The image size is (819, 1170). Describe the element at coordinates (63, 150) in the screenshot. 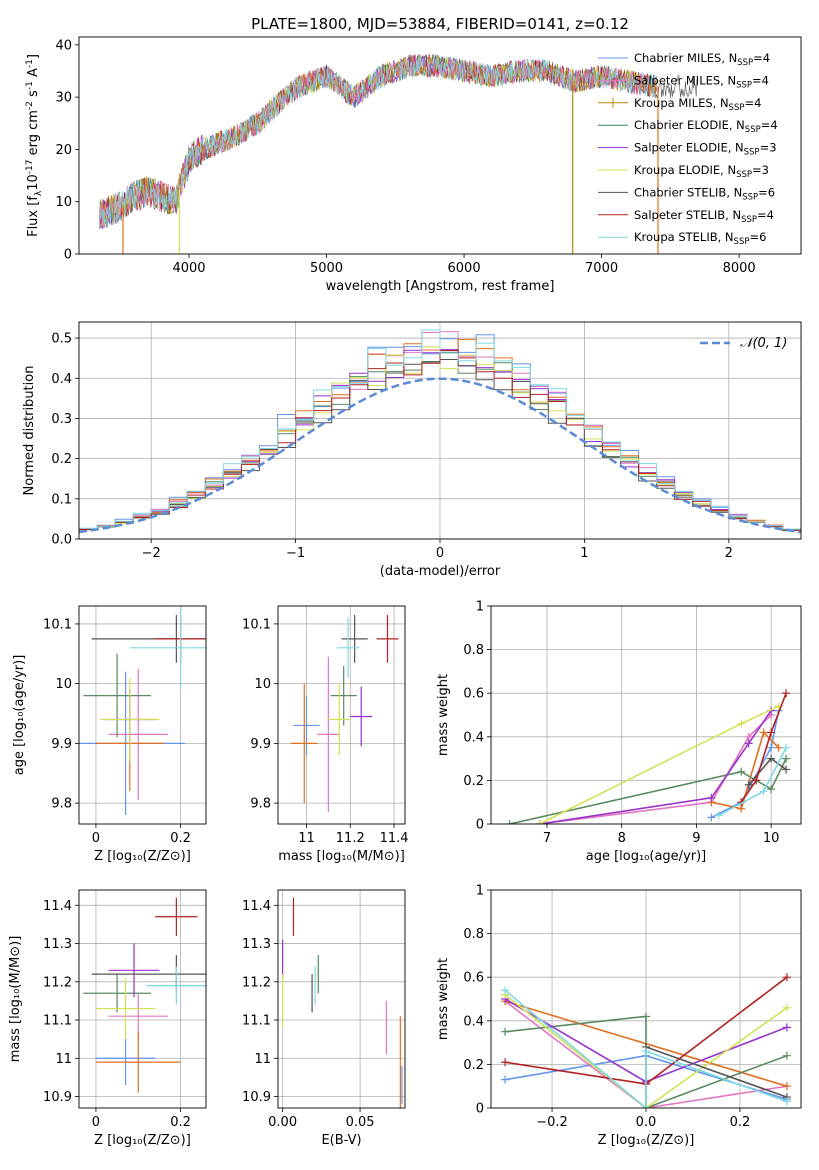

I see `y-tick-label: 20` at that location.